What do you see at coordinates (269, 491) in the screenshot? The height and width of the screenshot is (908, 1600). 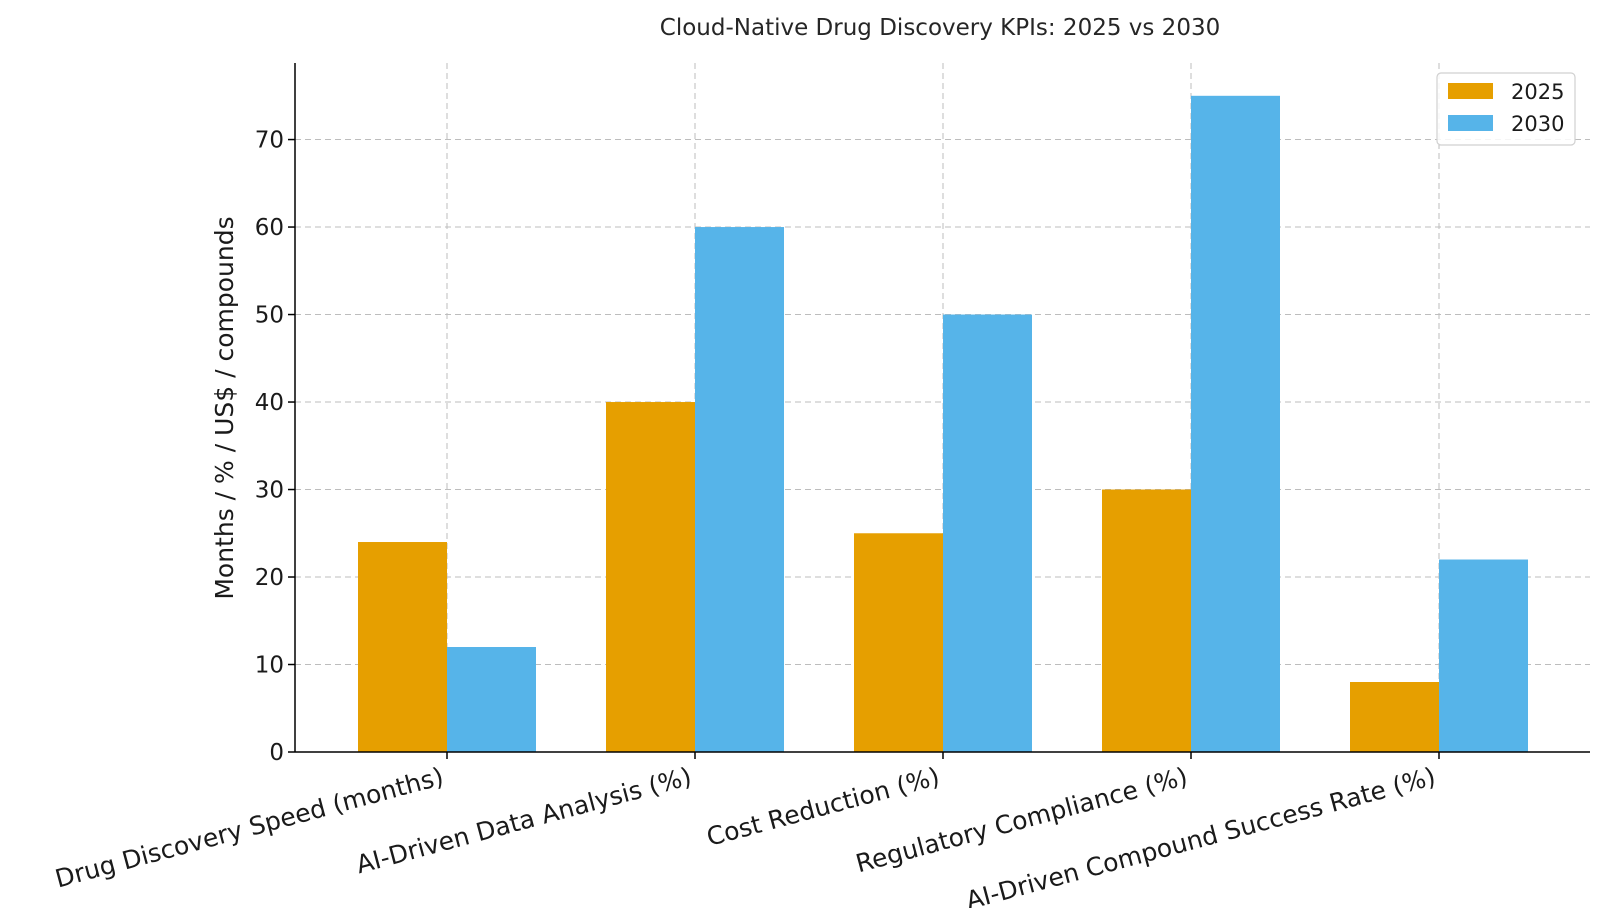 I see `y-tick-label: 30` at bounding box center [269, 491].